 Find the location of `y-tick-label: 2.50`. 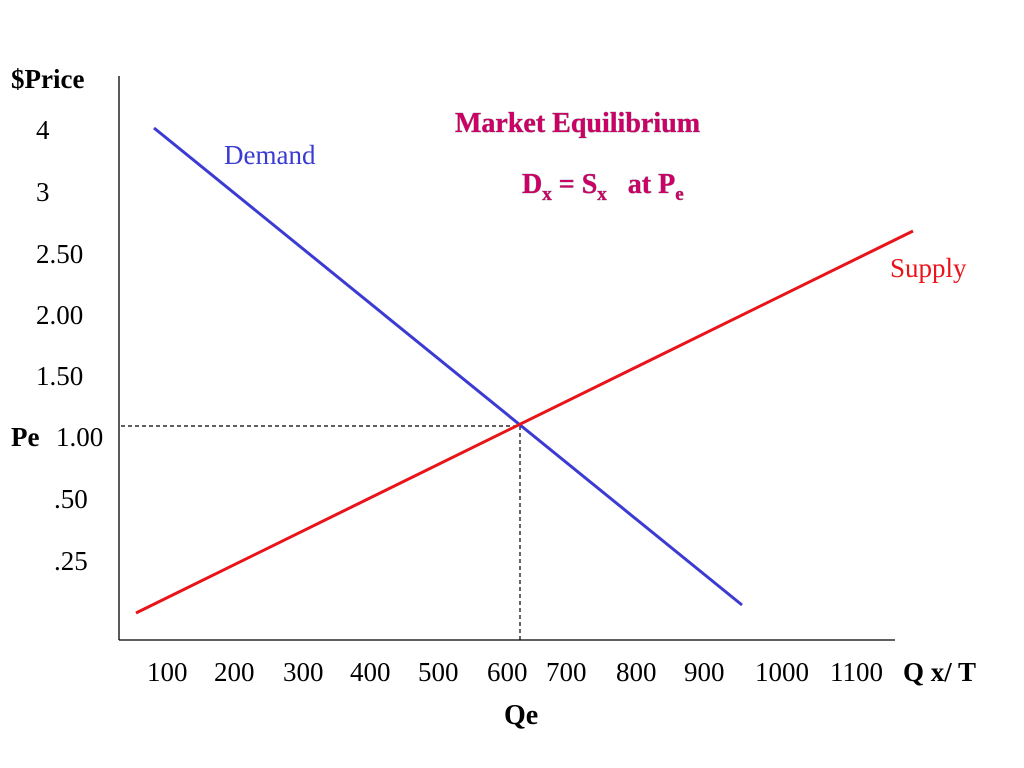

y-tick-label: 2.50 is located at coordinates (59, 254).